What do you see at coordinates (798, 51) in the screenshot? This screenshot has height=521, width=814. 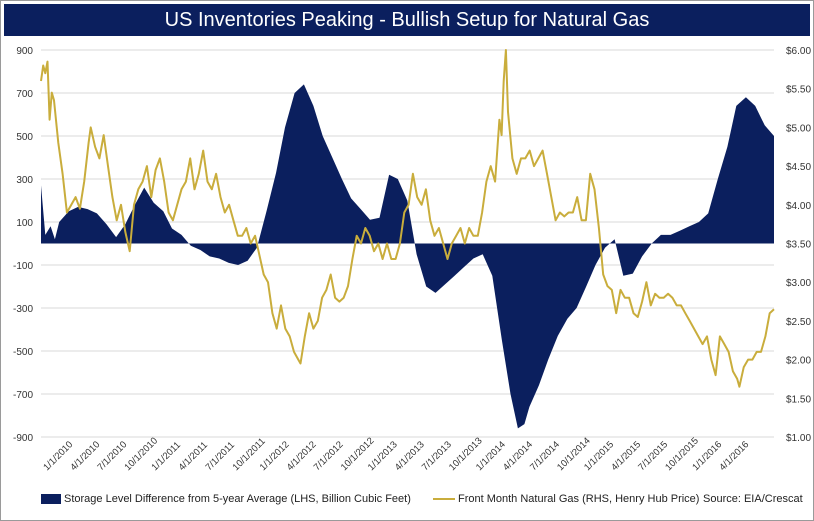 I see `y-right-tick-label: $6.00` at bounding box center [798, 51].